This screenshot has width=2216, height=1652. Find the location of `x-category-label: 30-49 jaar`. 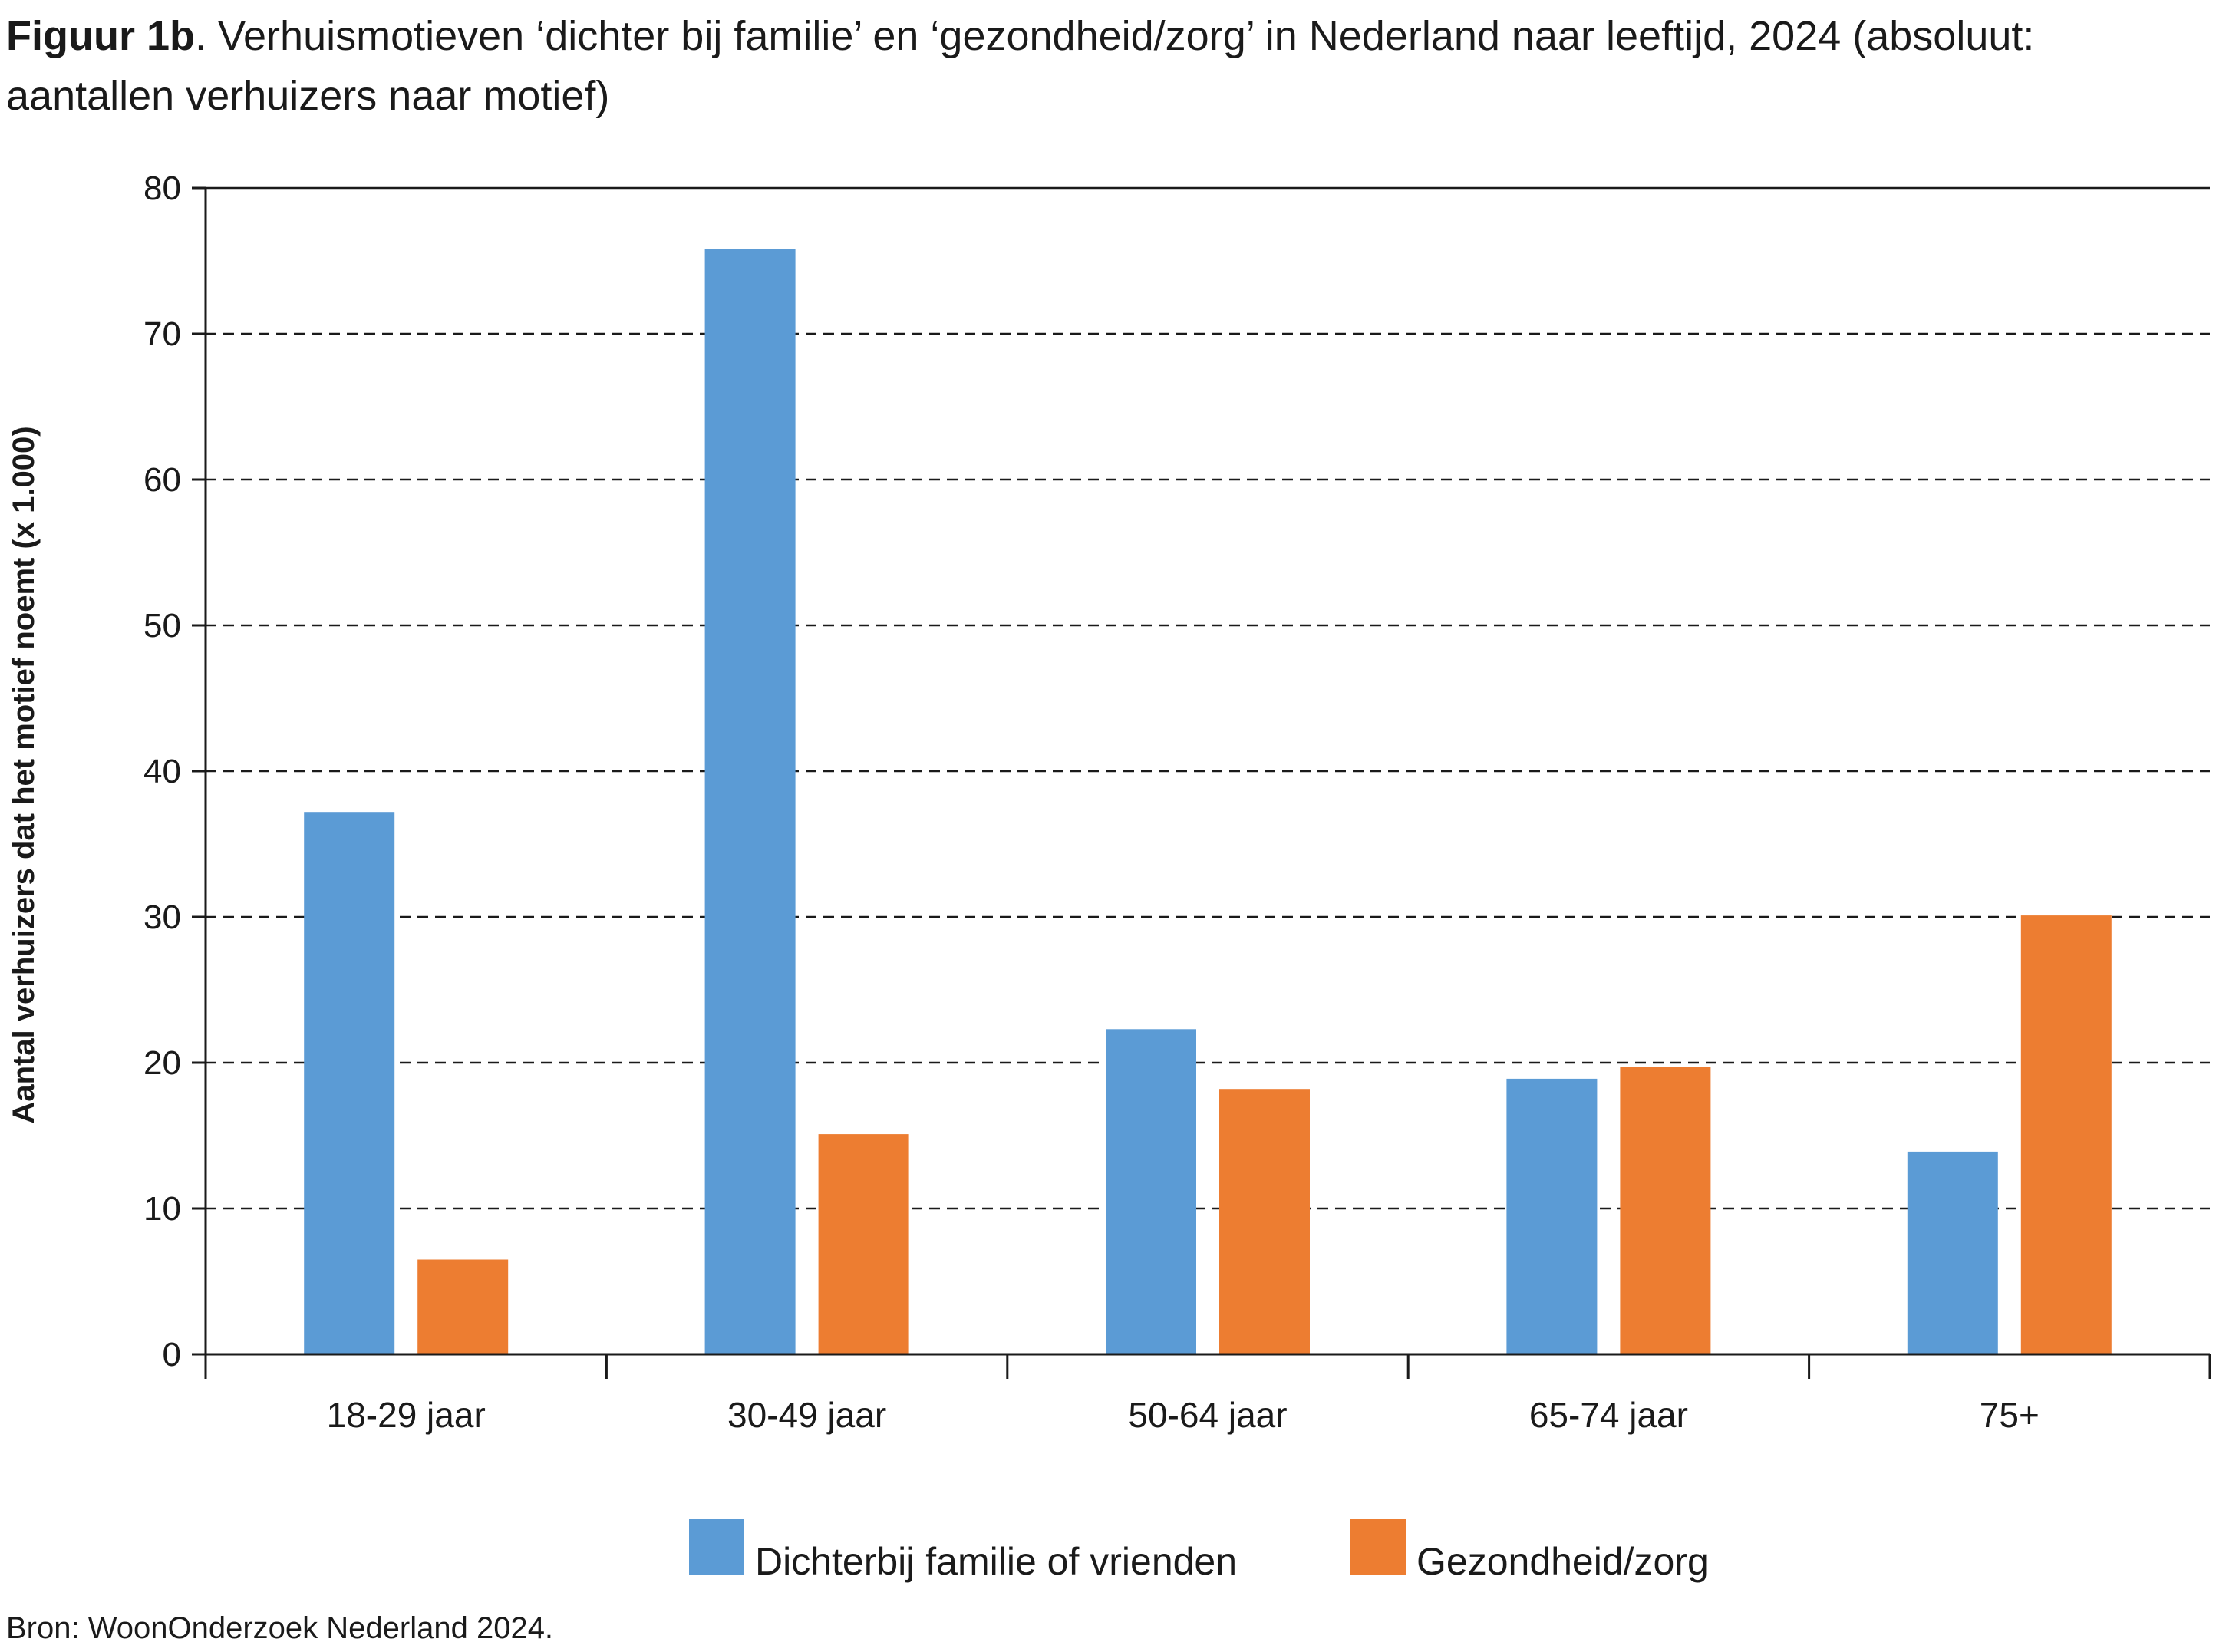

x-category-label: 30-49 jaar is located at coordinates (807, 1415).